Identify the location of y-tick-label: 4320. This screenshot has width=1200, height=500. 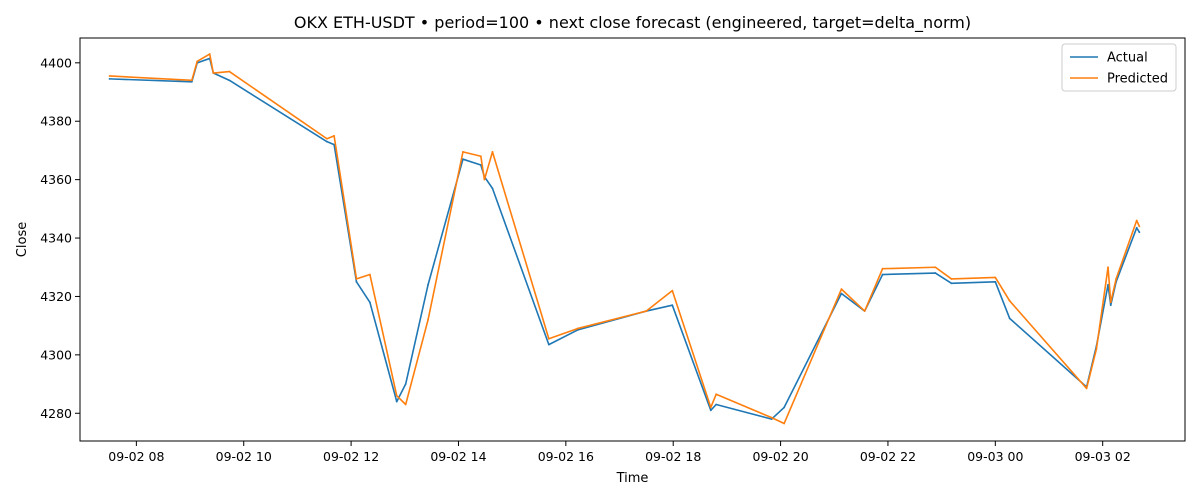
(56, 296).